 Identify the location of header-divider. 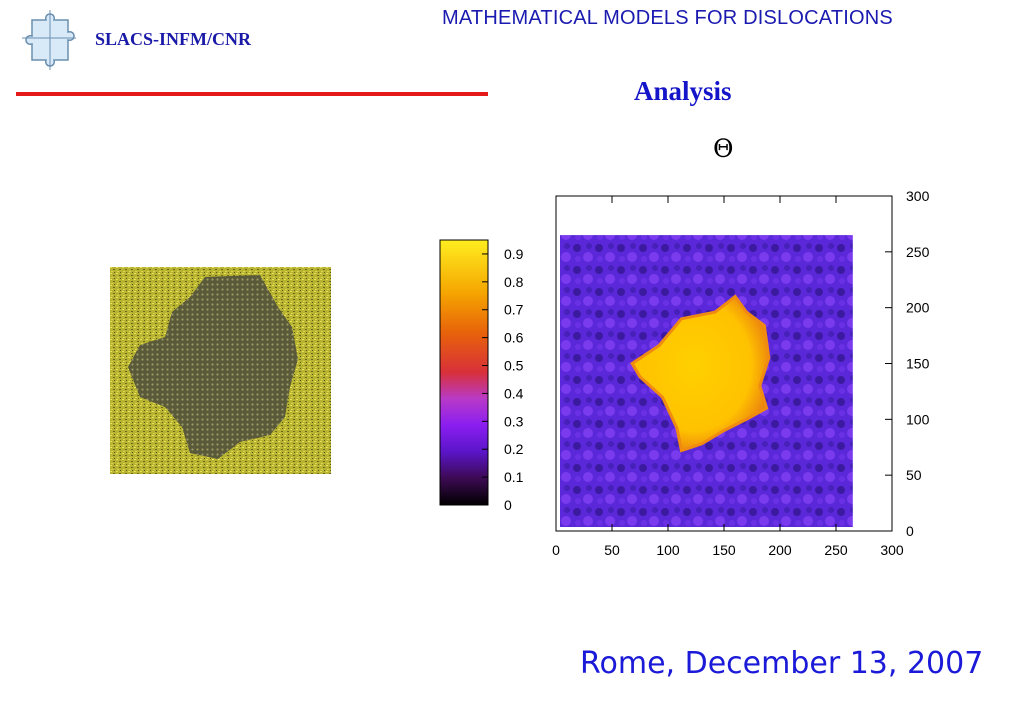
(252, 94).